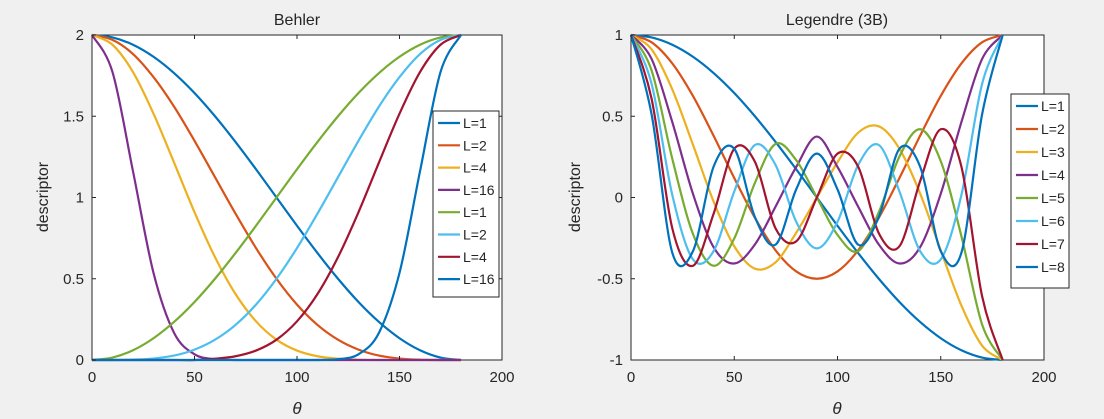 This screenshot has height=419, width=1104. Describe the element at coordinates (80, 360) in the screenshot. I see `behler-y-tick-label: 0` at that location.